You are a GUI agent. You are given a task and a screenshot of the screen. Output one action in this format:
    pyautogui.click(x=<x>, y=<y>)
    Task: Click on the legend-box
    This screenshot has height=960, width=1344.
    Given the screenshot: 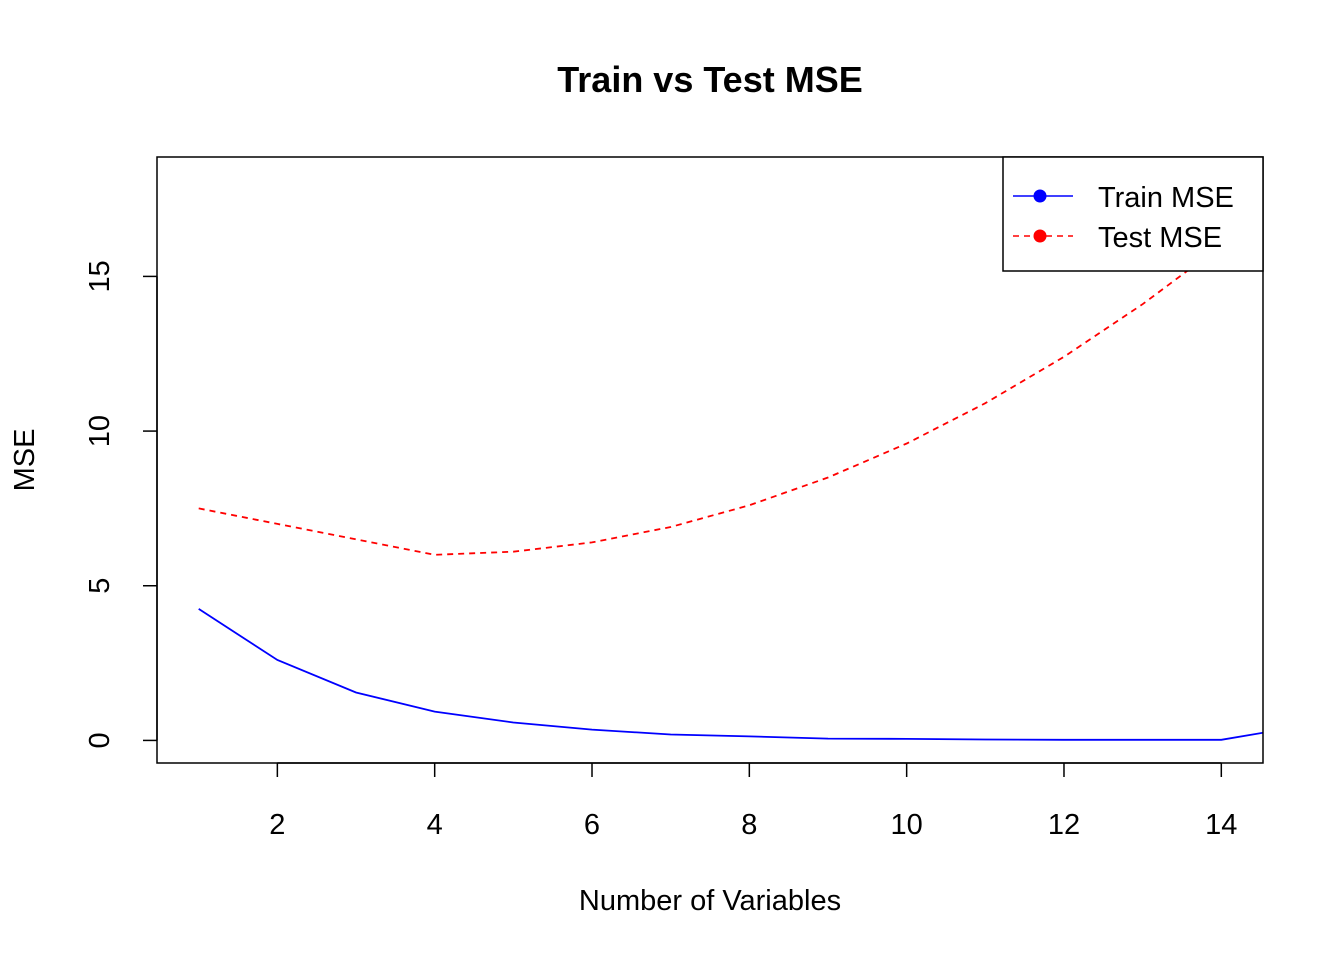 What is the action you would take?
    pyautogui.click(x=1133, y=214)
    